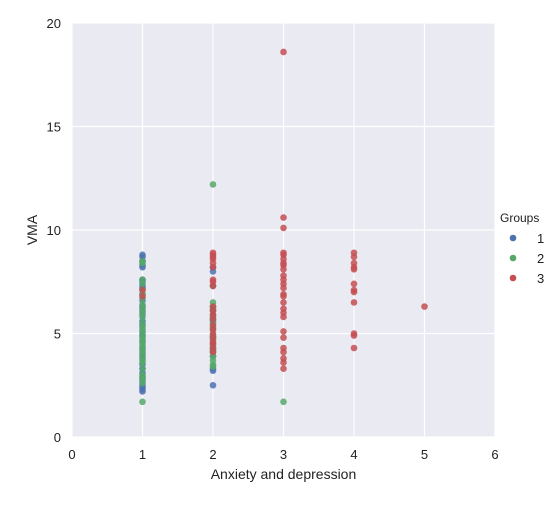 Image resolution: width=556 pixels, height=505 pixels. What do you see at coordinates (54, 127) in the screenshot?
I see `y-tick-label: 15` at bounding box center [54, 127].